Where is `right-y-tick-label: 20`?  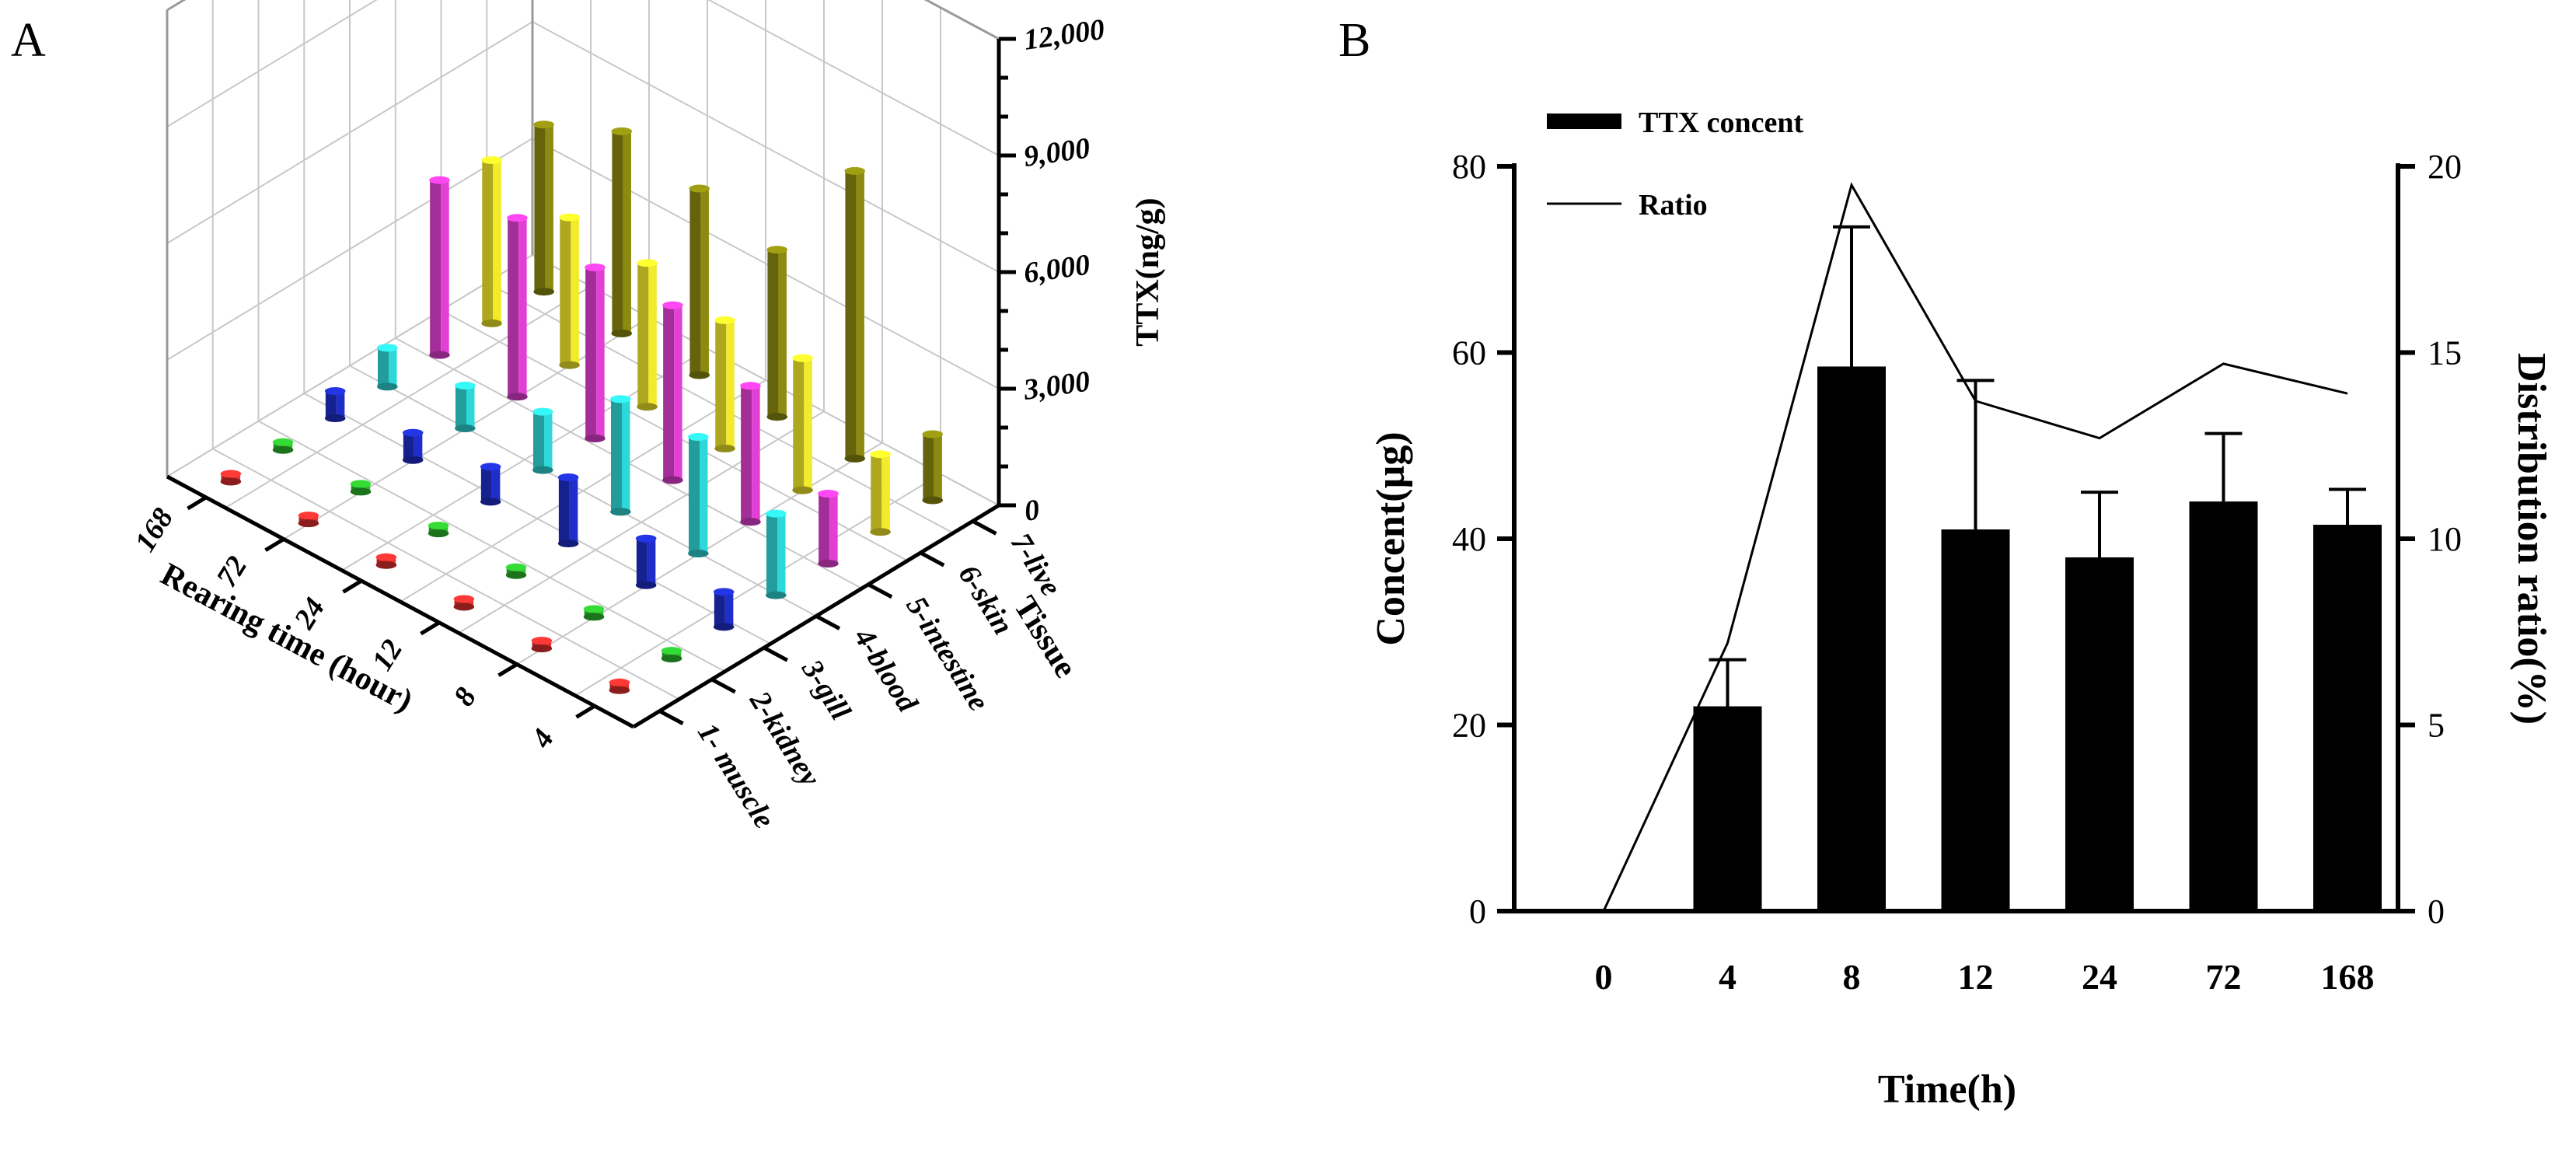 right-y-tick-label: 20 is located at coordinates (2445, 167).